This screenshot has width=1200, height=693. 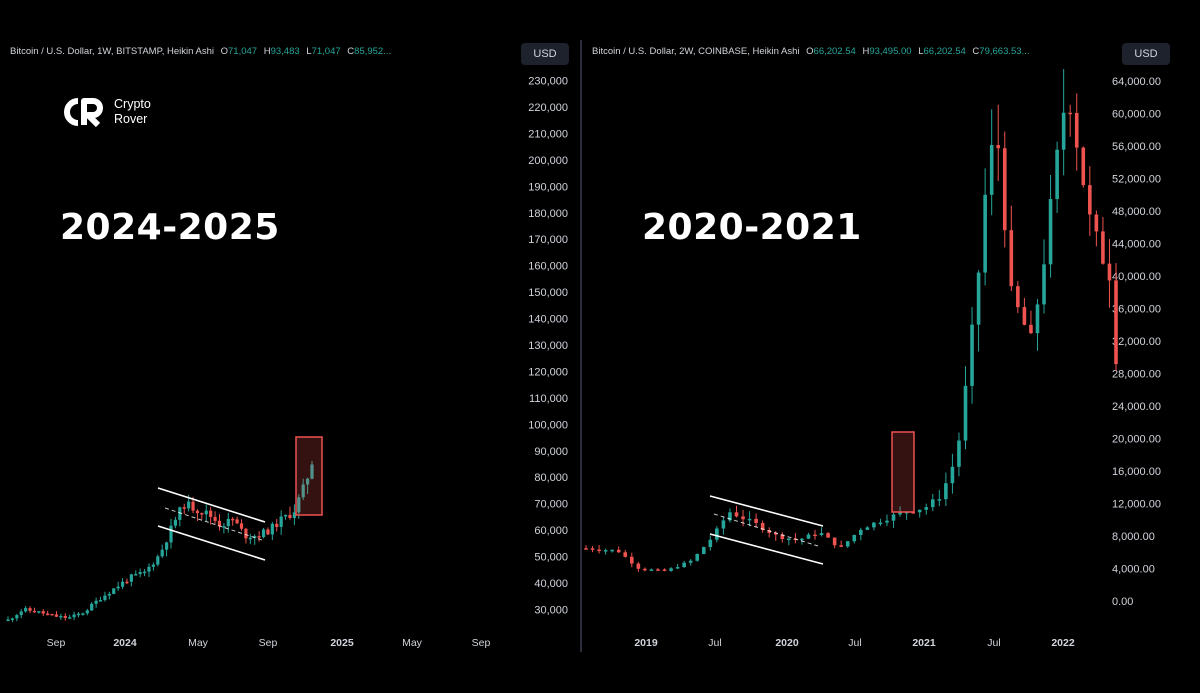 What do you see at coordinates (752, 227) in the screenshot?
I see `period-title: 2020-2021` at bounding box center [752, 227].